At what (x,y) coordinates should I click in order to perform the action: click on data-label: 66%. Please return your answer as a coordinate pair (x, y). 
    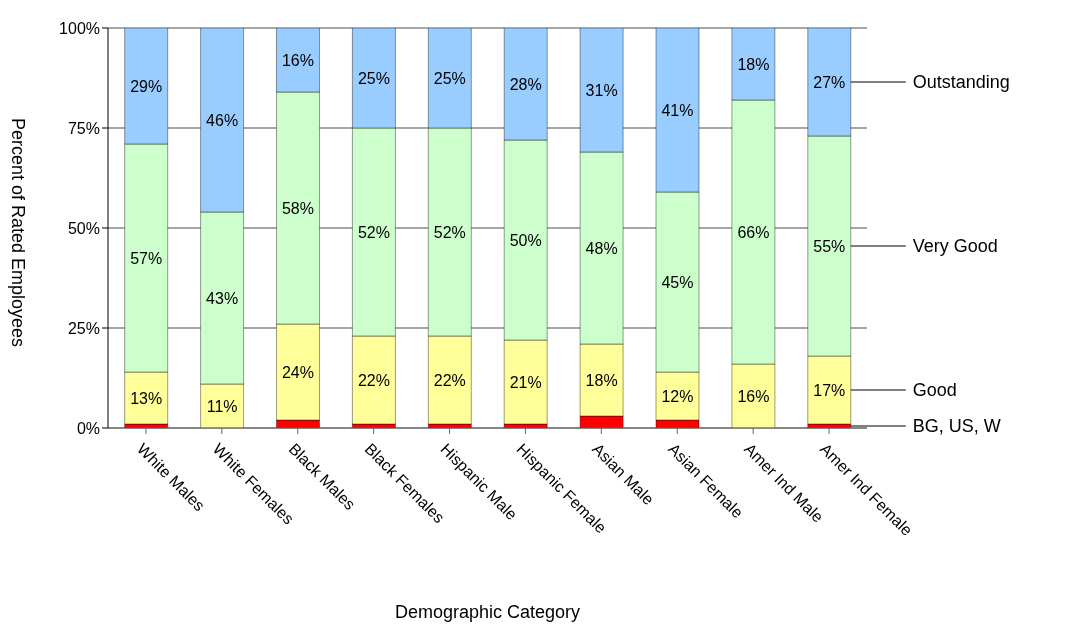
    Looking at the image, I should click on (753, 232).